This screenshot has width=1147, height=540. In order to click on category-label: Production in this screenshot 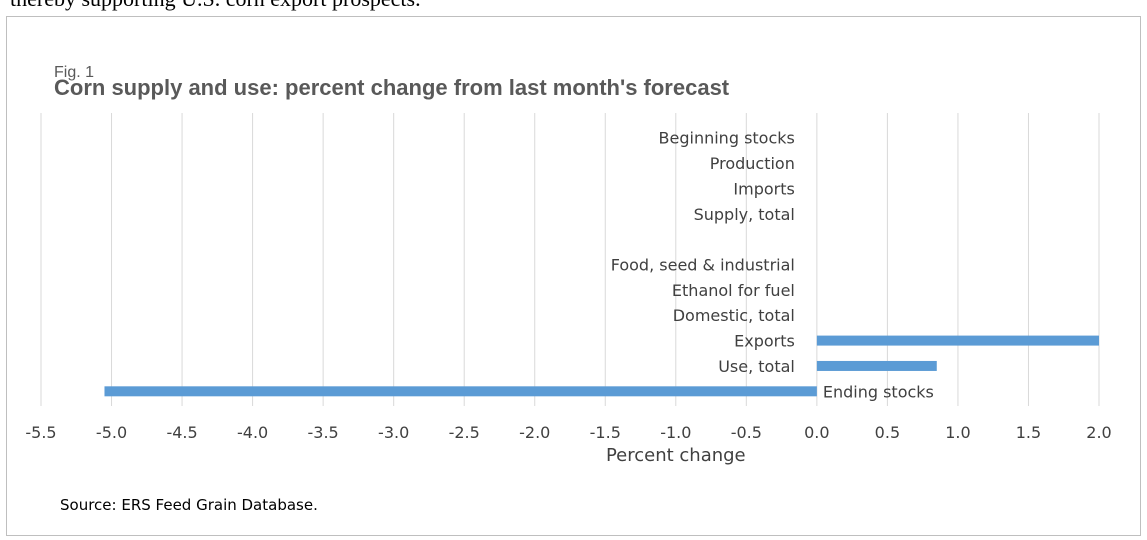, I will do `click(752, 163)`.